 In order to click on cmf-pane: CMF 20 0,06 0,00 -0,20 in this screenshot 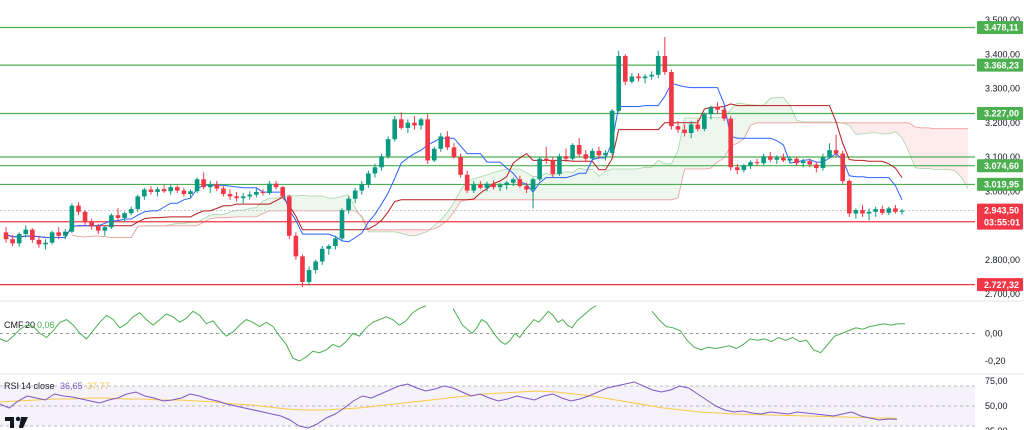, I will do `click(503, 335)`.